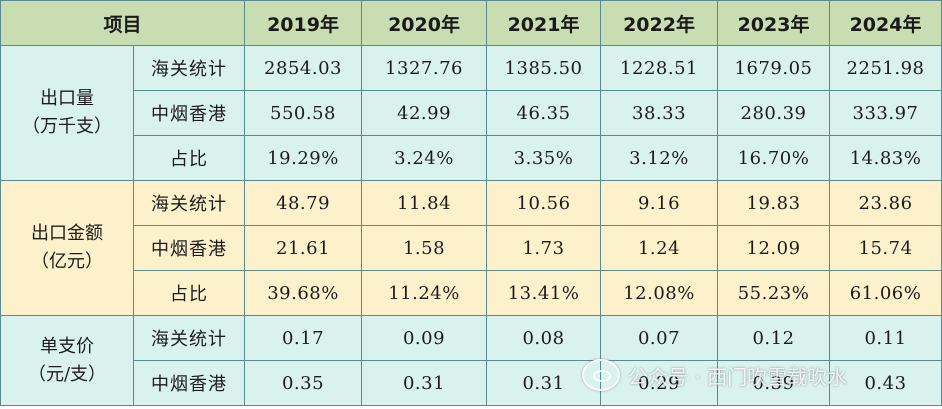 This screenshot has width=942, height=409. Describe the element at coordinates (303, 338) in the screenshot. I see `table-cell: 0.17` at that location.